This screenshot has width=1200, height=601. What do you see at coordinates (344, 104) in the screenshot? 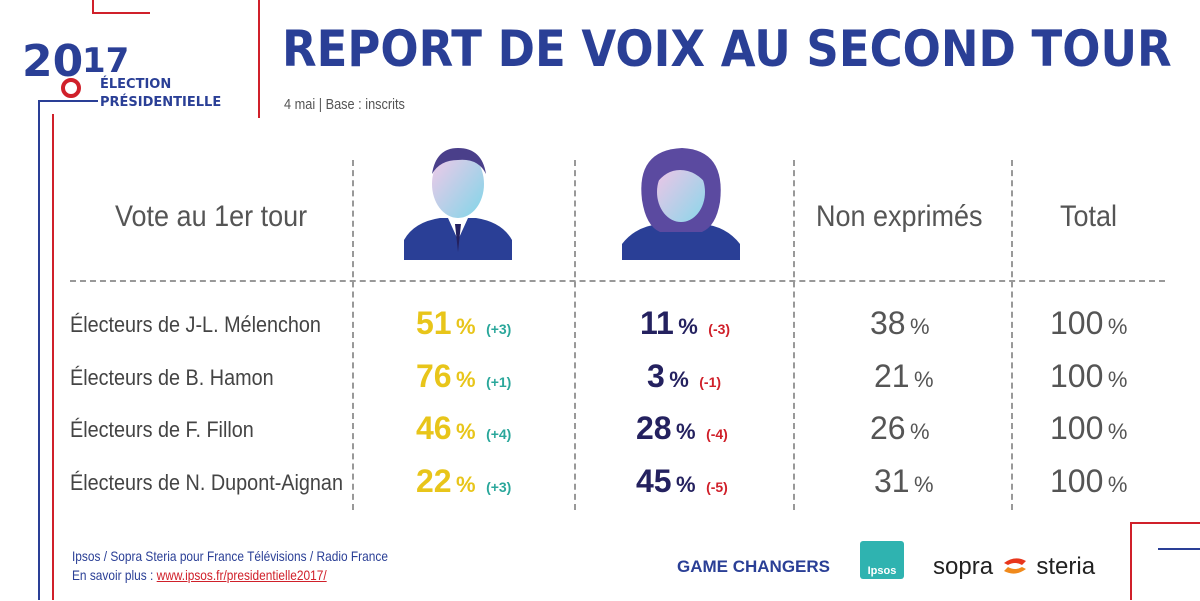
I see `page-subtitle: 4 mai | Base : inscrits` at bounding box center [344, 104].